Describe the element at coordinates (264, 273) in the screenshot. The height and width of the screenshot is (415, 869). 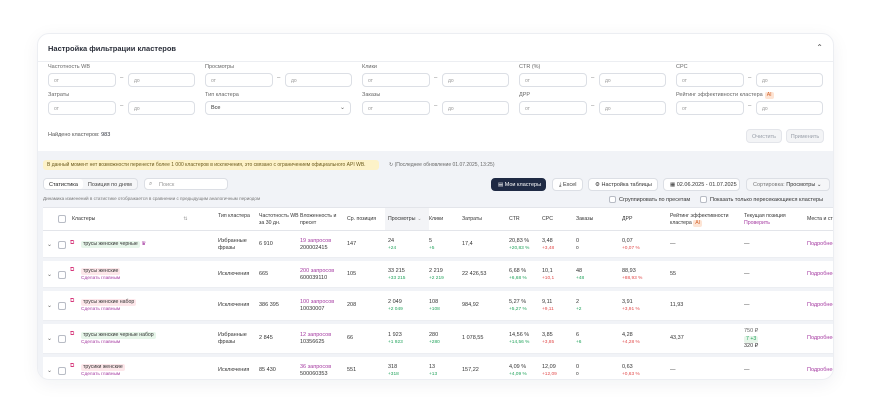
I see `freq-value: 665` at that location.